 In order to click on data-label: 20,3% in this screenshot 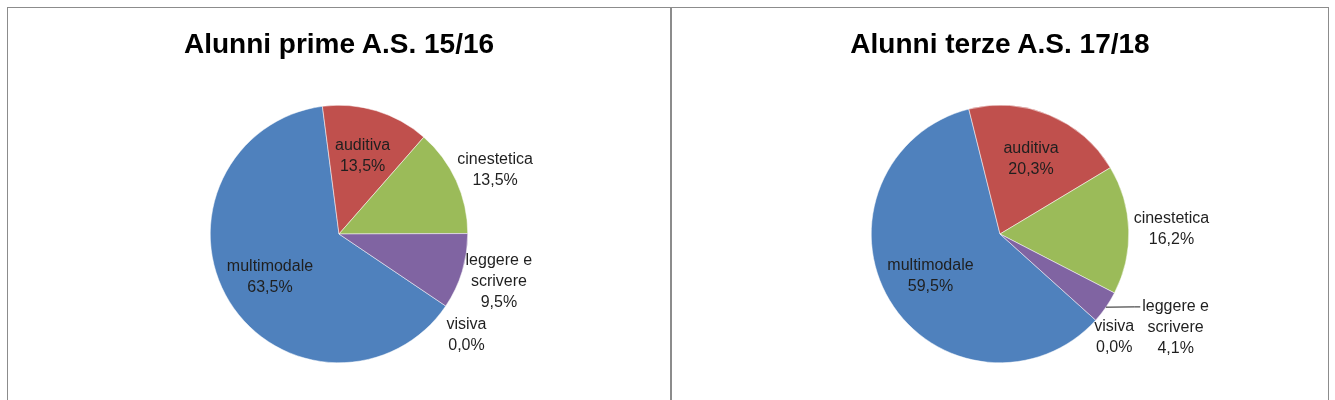, I will do `click(1031, 168)`.